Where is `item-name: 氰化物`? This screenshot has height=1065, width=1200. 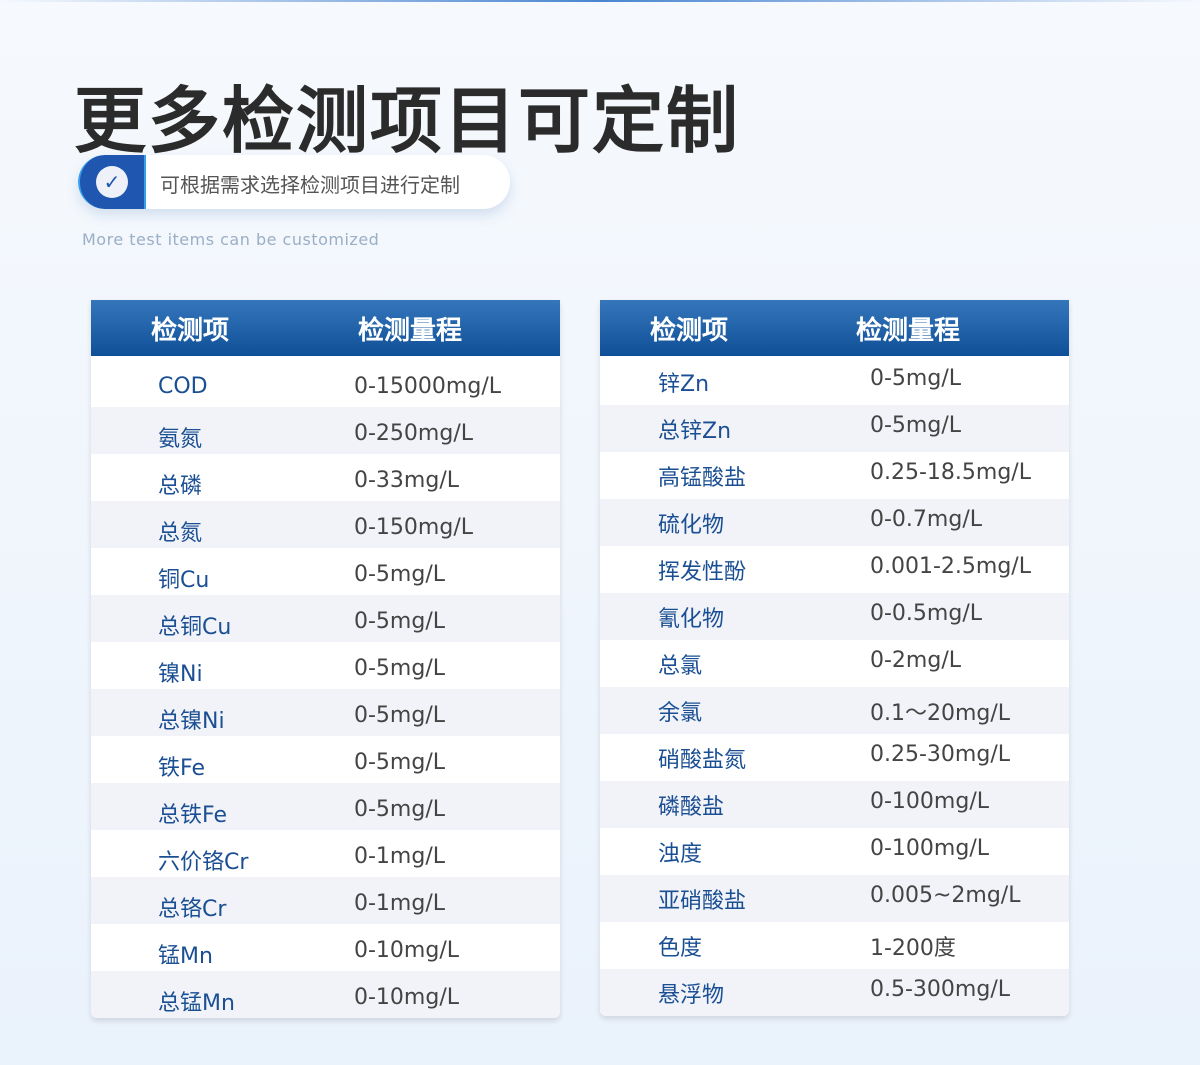
item-name: 氰化物 is located at coordinates (691, 619).